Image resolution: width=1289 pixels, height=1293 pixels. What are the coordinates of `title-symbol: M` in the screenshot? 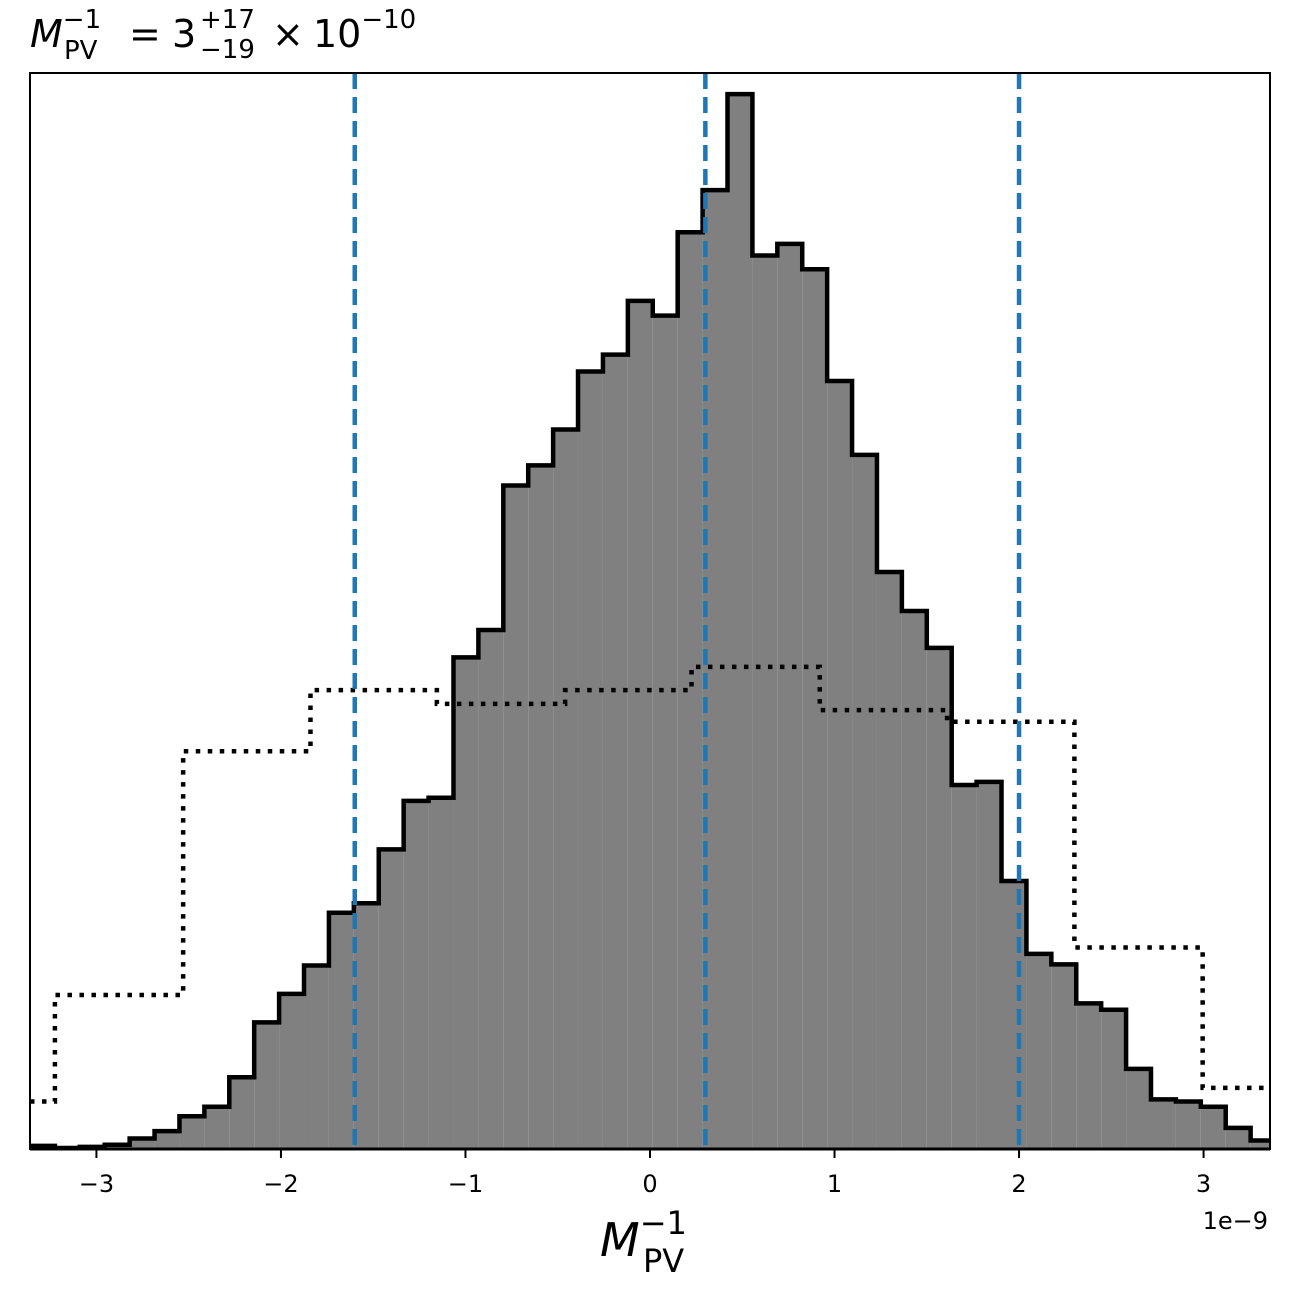 It's located at (46, 34).